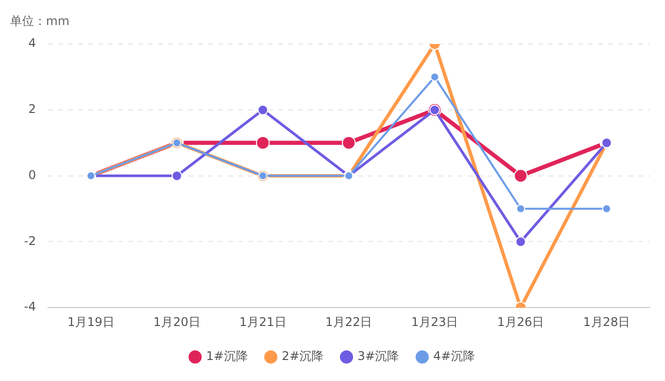 The image size is (665, 381). Describe the element at coordinates (90, 321) in the screenshot. I see `x-tick-label: 1月19日` at that location.